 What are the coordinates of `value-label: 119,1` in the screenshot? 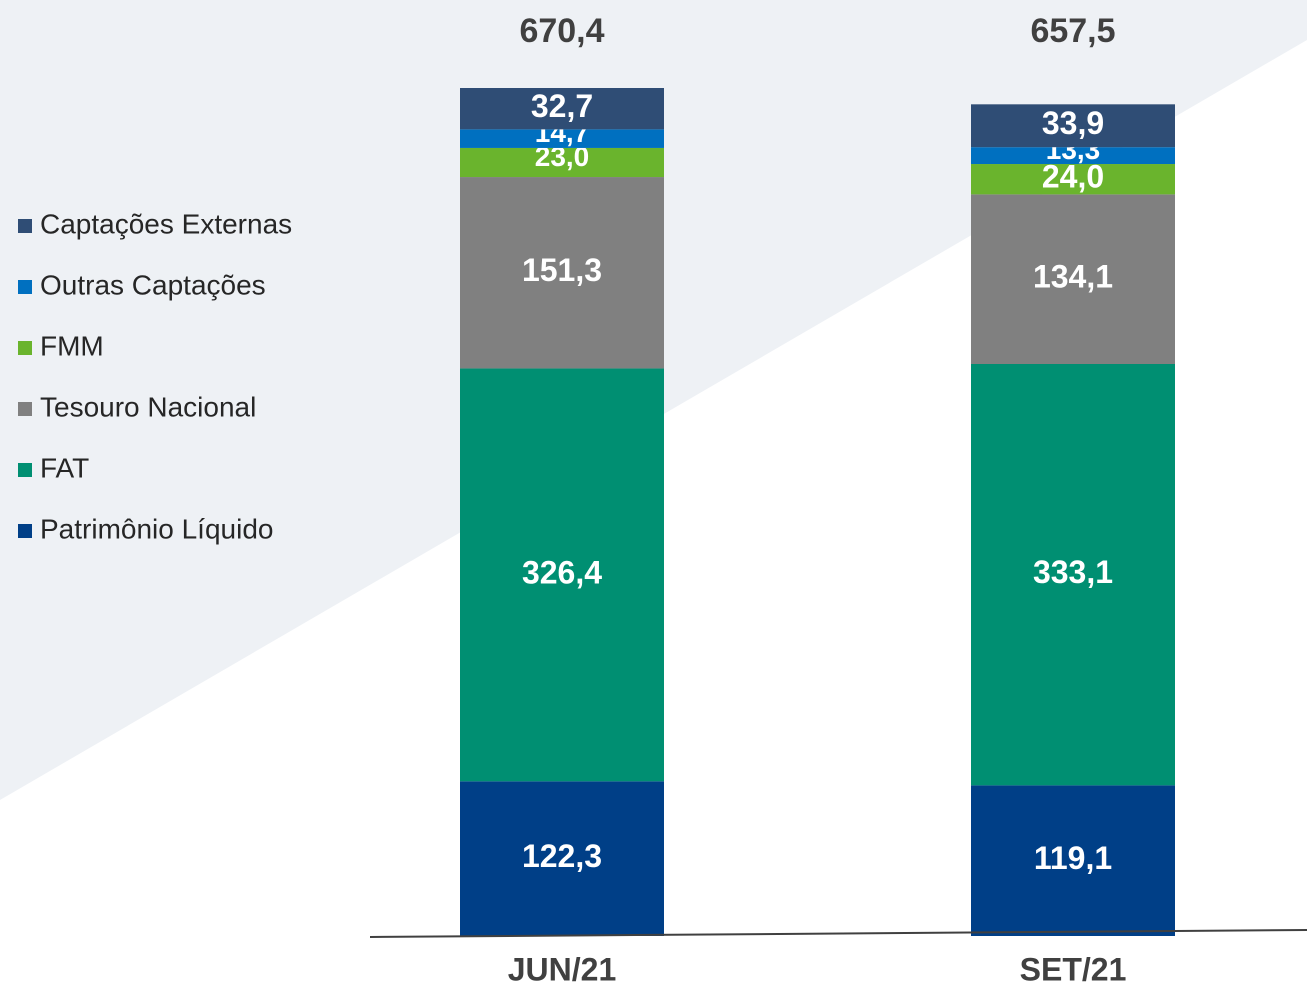 It's located at (1073, 858).